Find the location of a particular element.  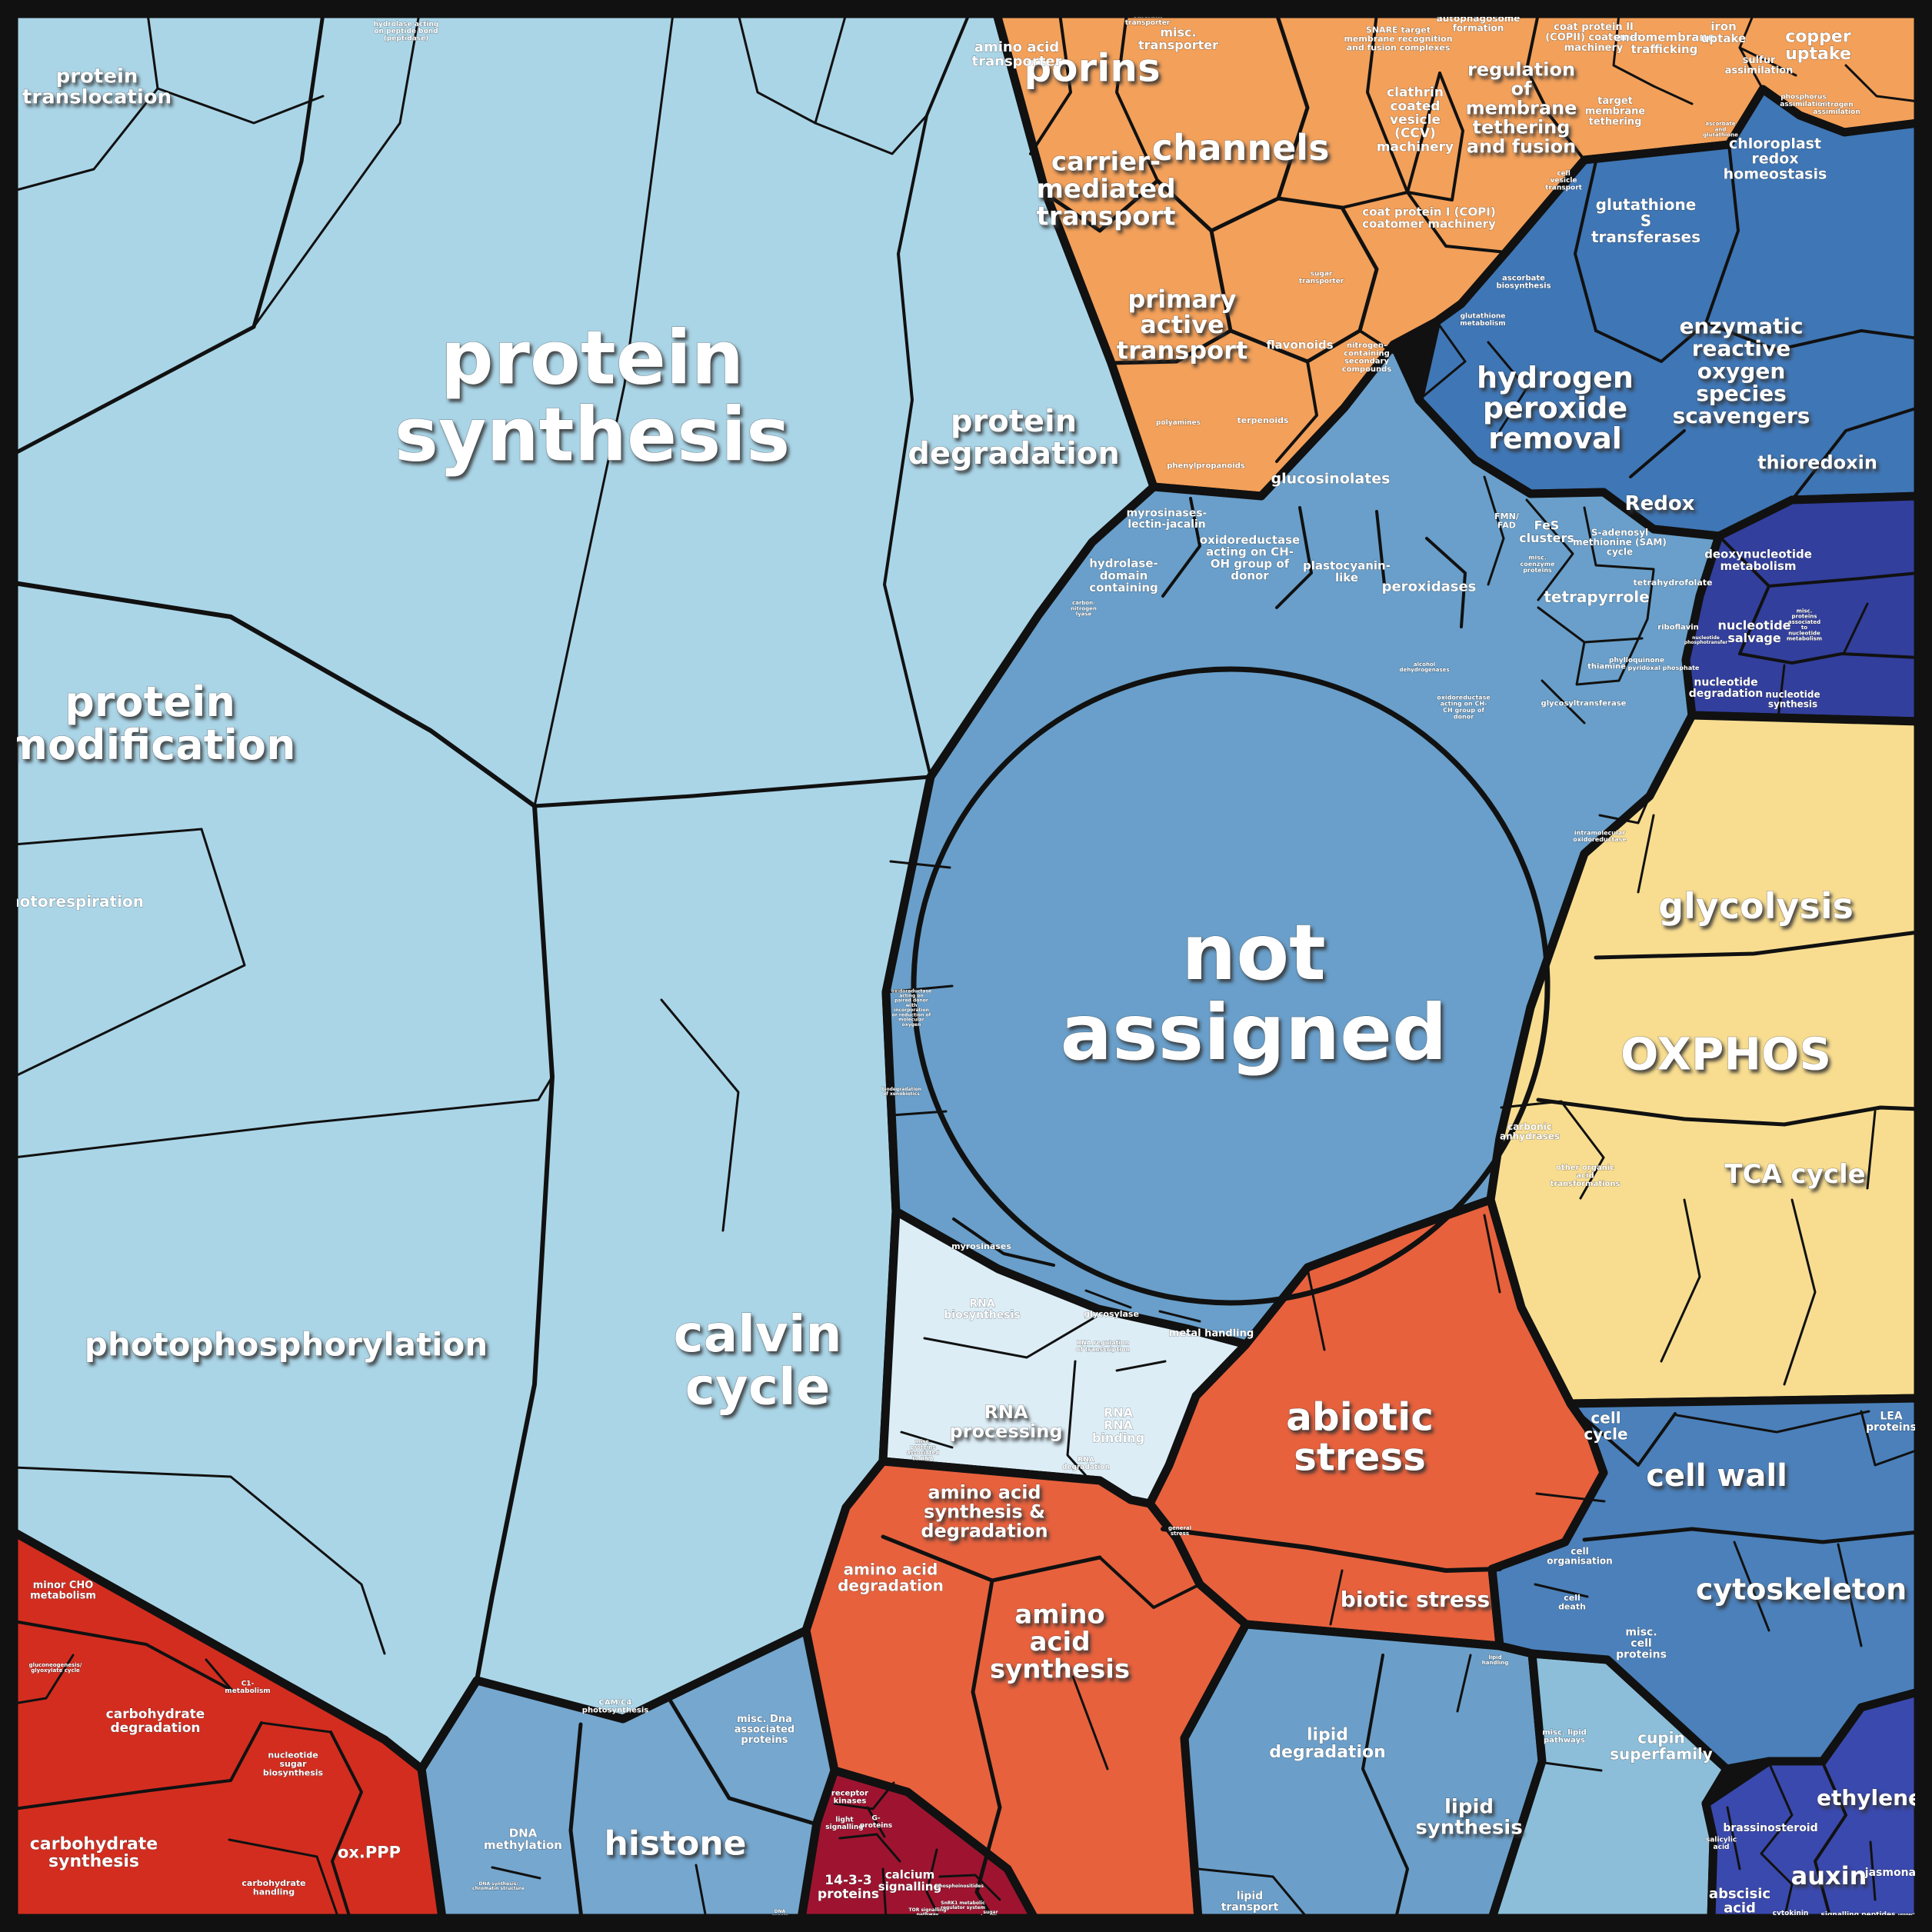

stress-cell-border is located at coordinates (1336, 1597).